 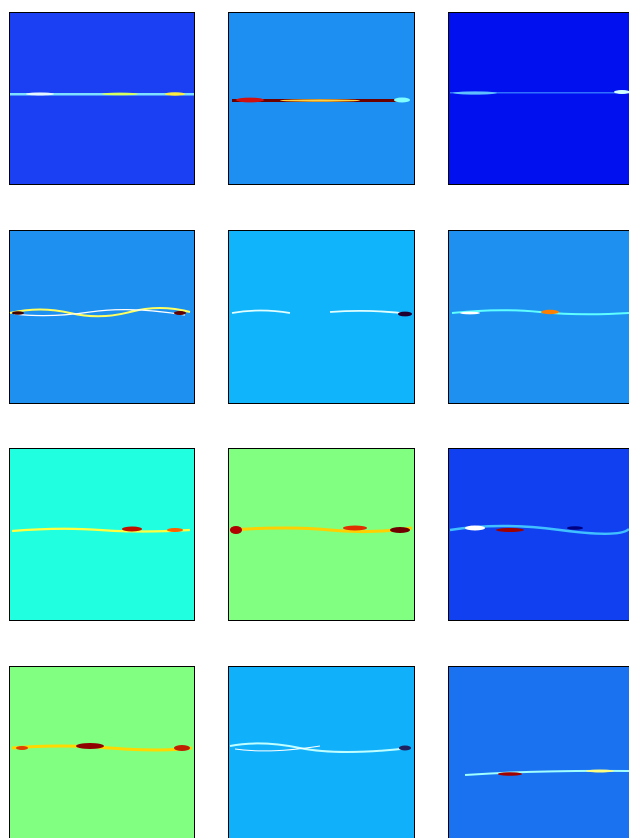 I want to click on panel-r1c1, so click(x=102, y=98).